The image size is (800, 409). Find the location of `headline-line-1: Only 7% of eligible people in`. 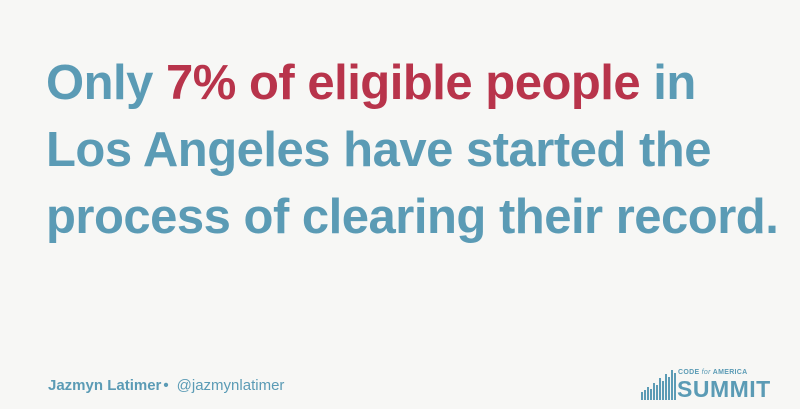

headline-line-1: Only 7% of eligible people in is located at coordinates (406, 83).